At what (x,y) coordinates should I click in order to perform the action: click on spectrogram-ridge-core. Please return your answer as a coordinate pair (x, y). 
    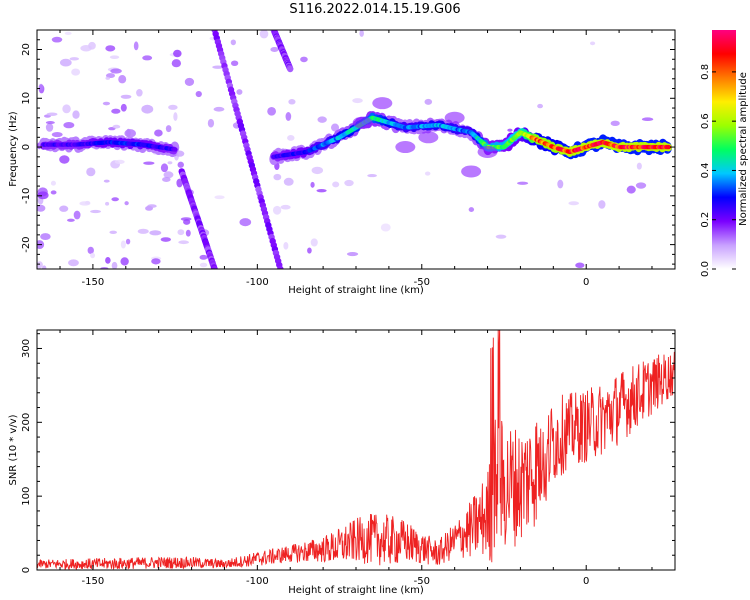
    Looking at the image, I should click on (668, 147).